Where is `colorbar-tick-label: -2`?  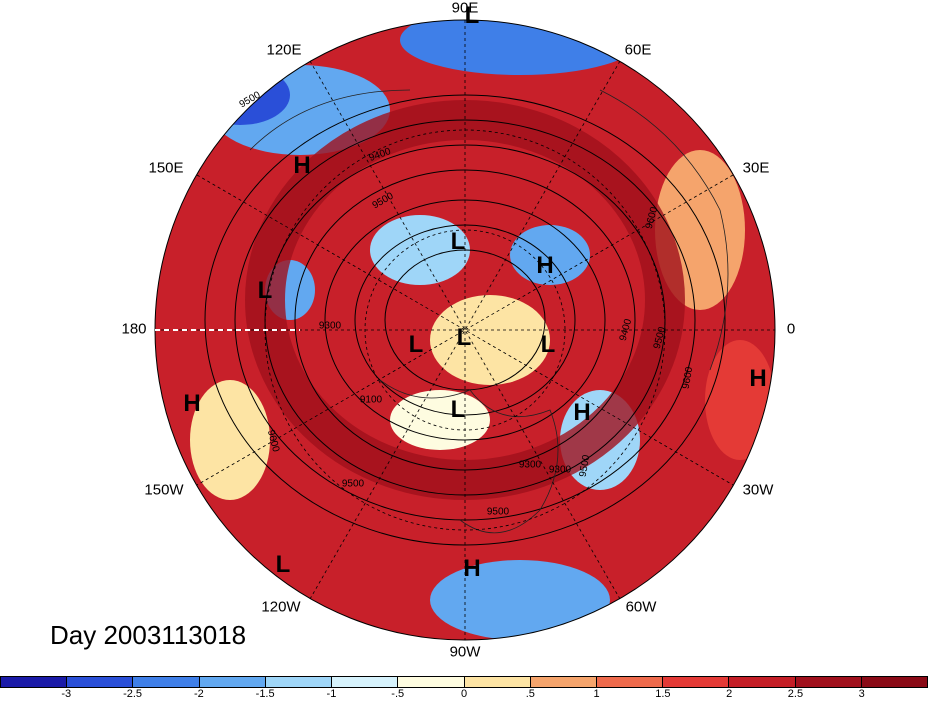
colorbar-tick-label: -2 is located at coordinates (198, 694).